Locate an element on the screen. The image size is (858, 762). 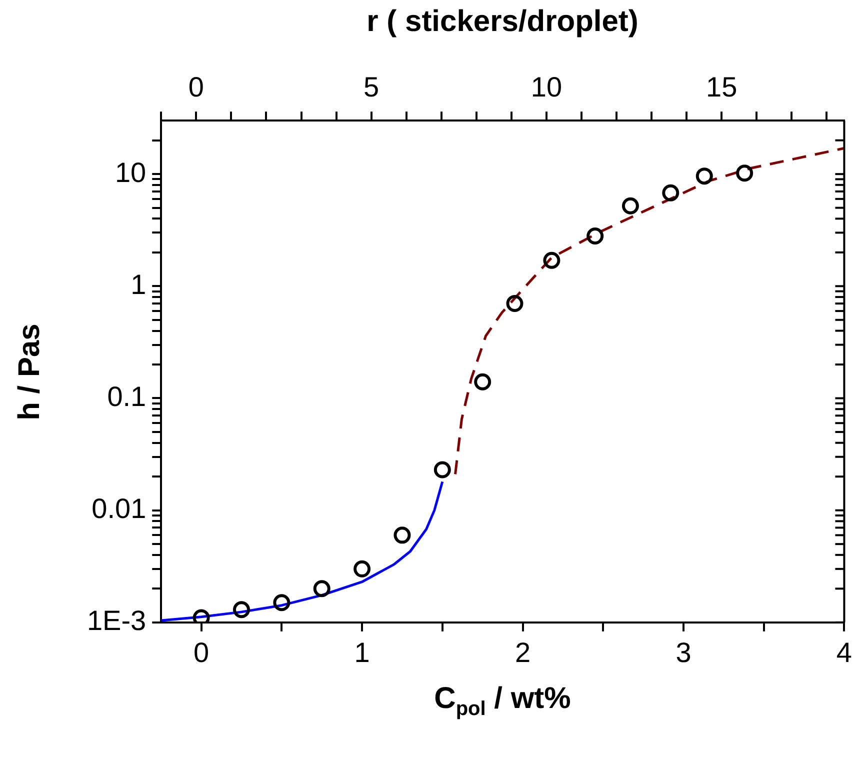
x-axis-title: C$_{pol}$ / wt% is located at coordinates (502, 702).